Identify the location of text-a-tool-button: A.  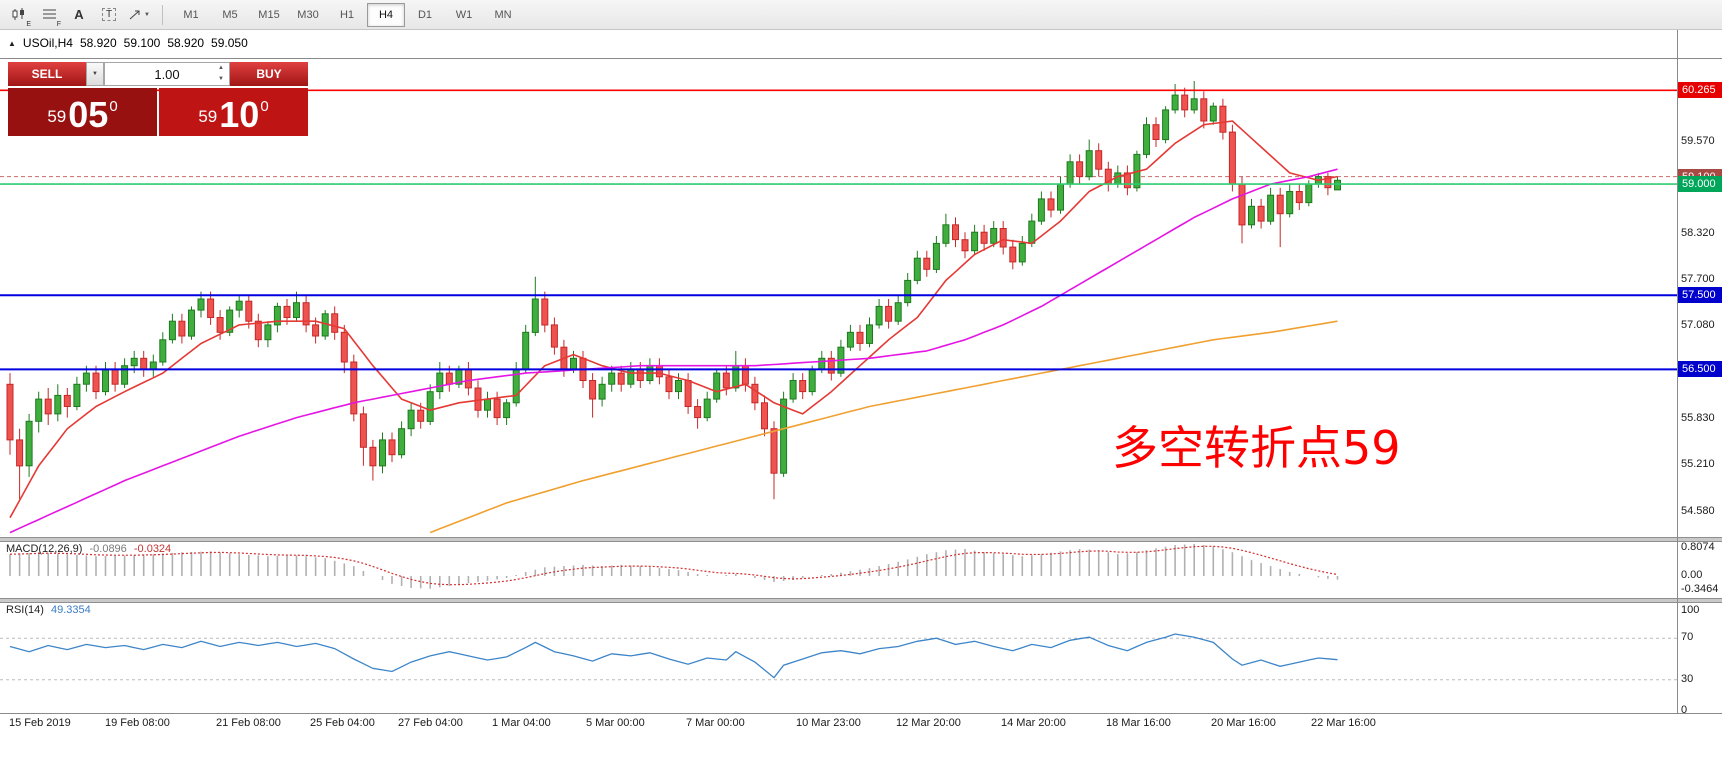
(79, 15).